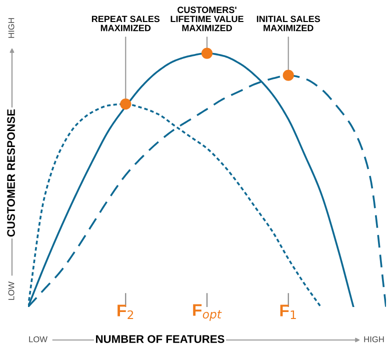  I want to click on text: REPEAT SALES MAXIMIZED, so click(126, 24).